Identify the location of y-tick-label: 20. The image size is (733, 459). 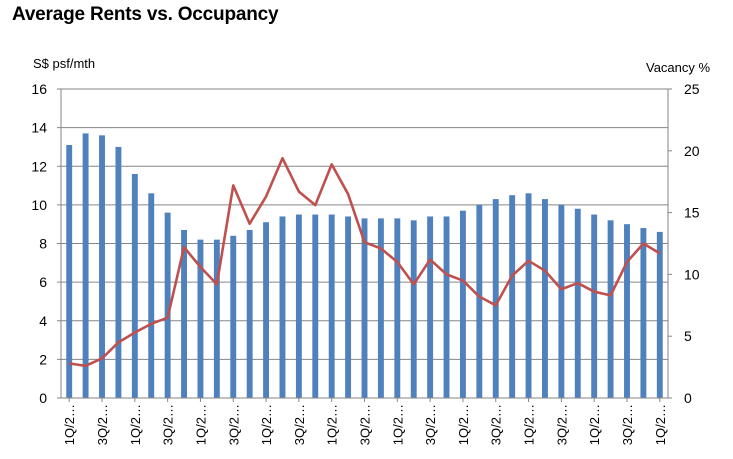
(692, 151).